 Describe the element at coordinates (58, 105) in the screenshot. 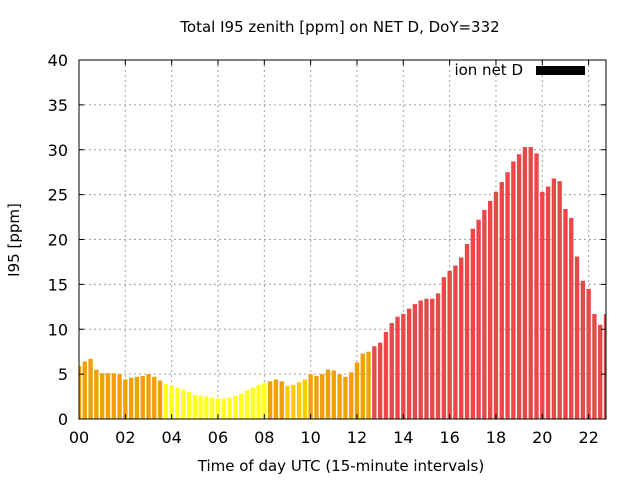

I see `y-tick-label: 35` at that location.